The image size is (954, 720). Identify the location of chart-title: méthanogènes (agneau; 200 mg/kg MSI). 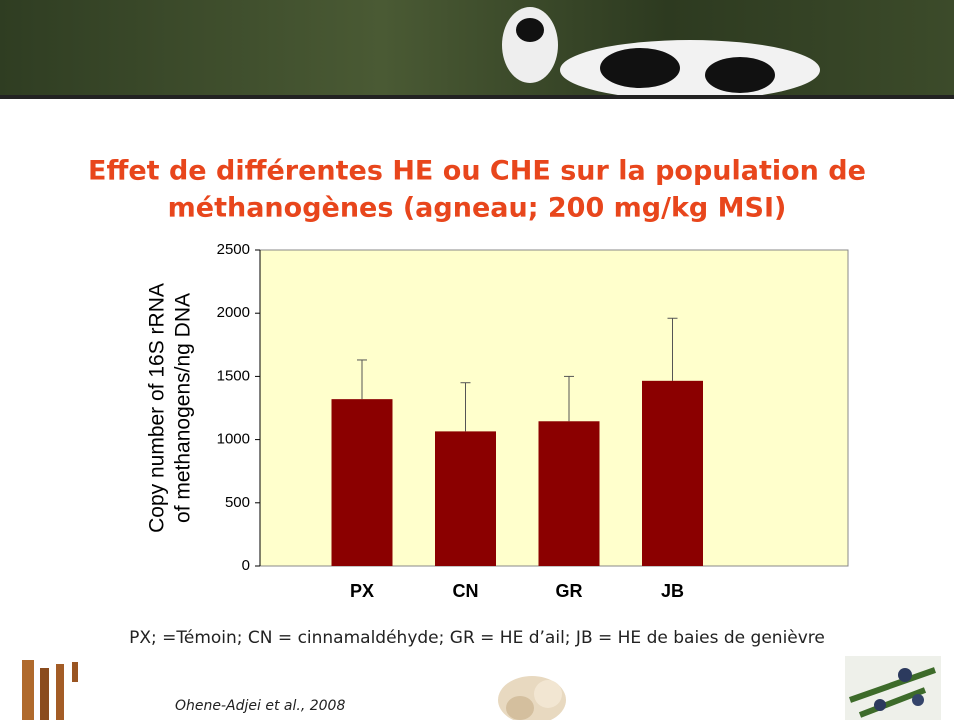
(477, 208).